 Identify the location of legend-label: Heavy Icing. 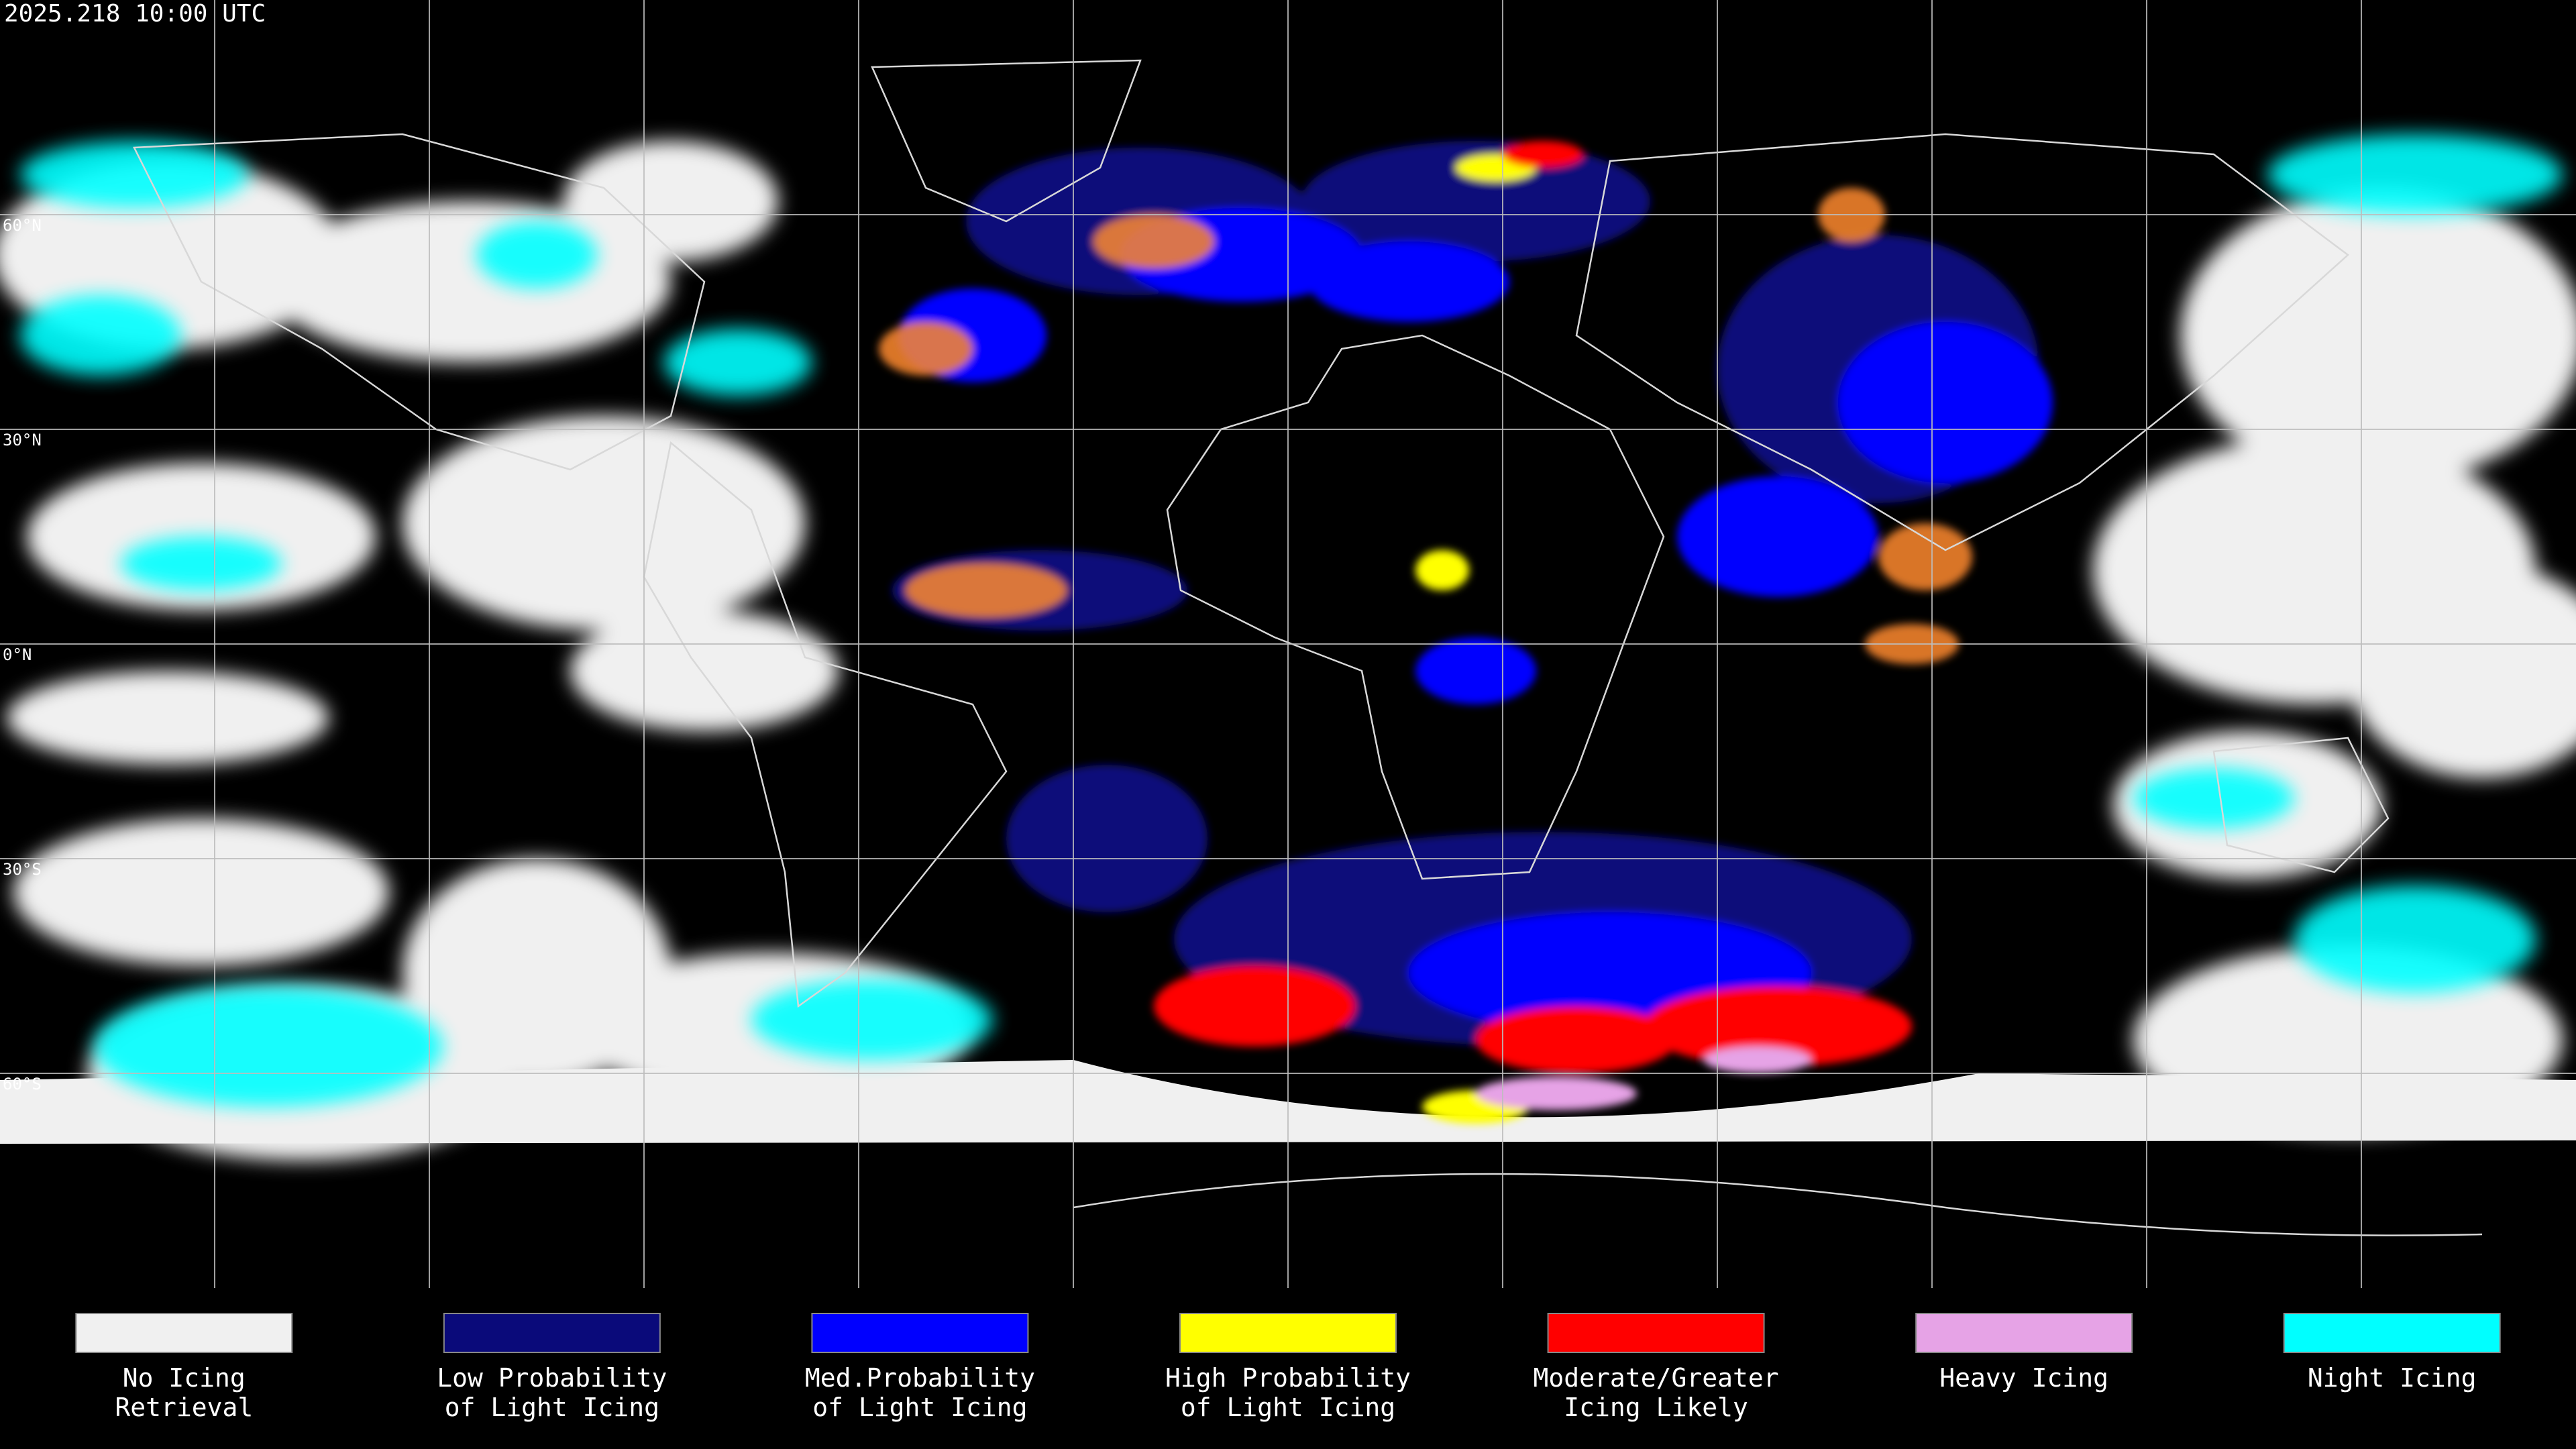
(2023, 1378).